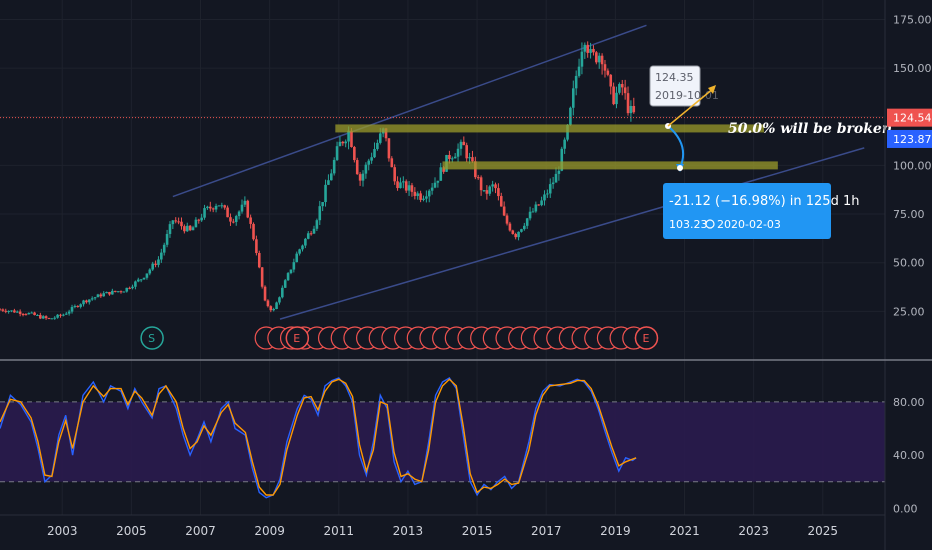 The image size is (932, 550). Describe the element at coordinates (749, 224) in the screenshot. I see `measure-date: 2020-02-03` at that location.